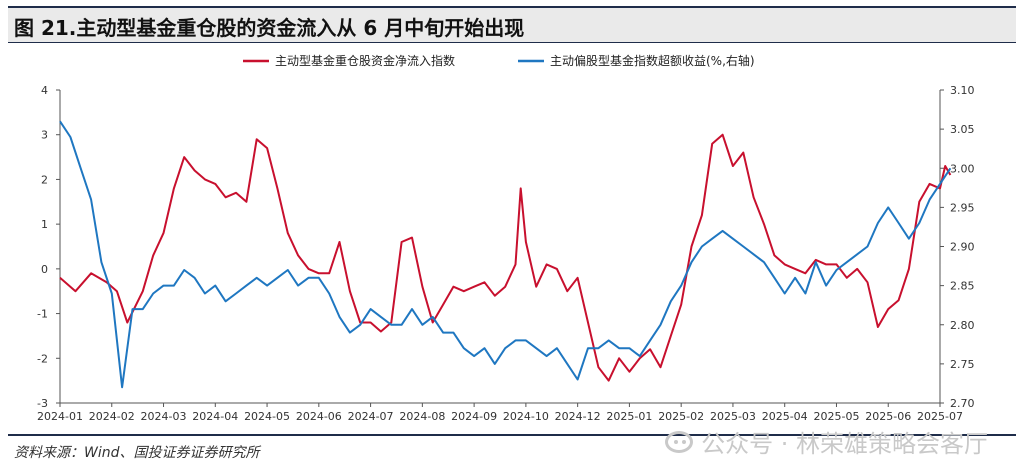 The width and height of the screenshot is (1024, 474). What do you see at coordinates (44, 90) in the screenshot?
I see `y-left-tick-label: 4` at bounding box center [44, 90].